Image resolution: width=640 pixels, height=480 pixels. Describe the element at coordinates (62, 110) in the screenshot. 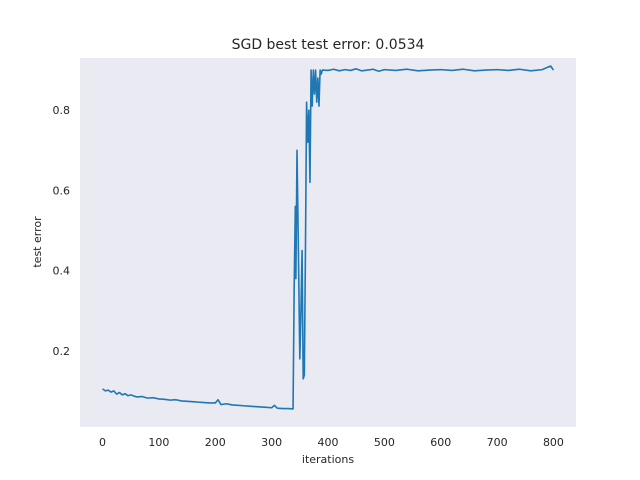

I see `y-tick-label: 0.8` at that location.